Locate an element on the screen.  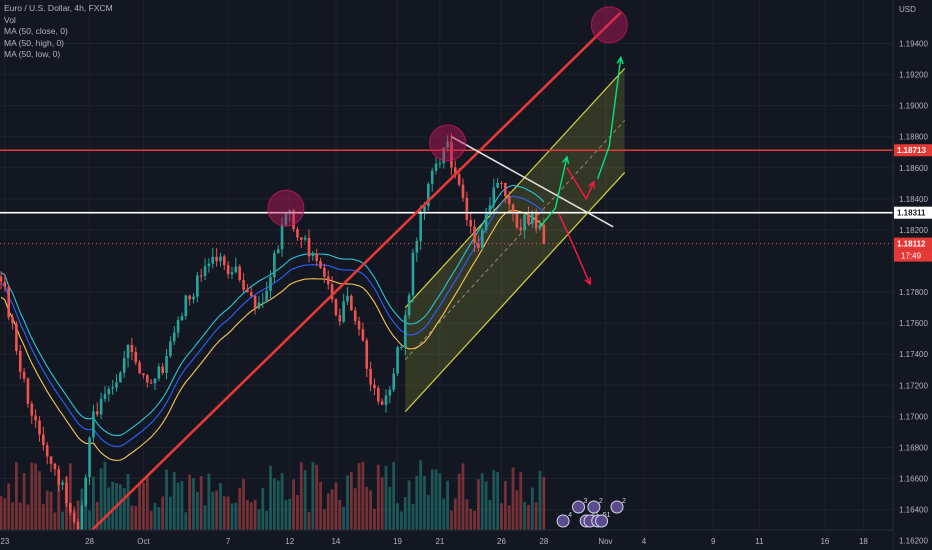
channel-mid-line is located at coordinates (515, 240).